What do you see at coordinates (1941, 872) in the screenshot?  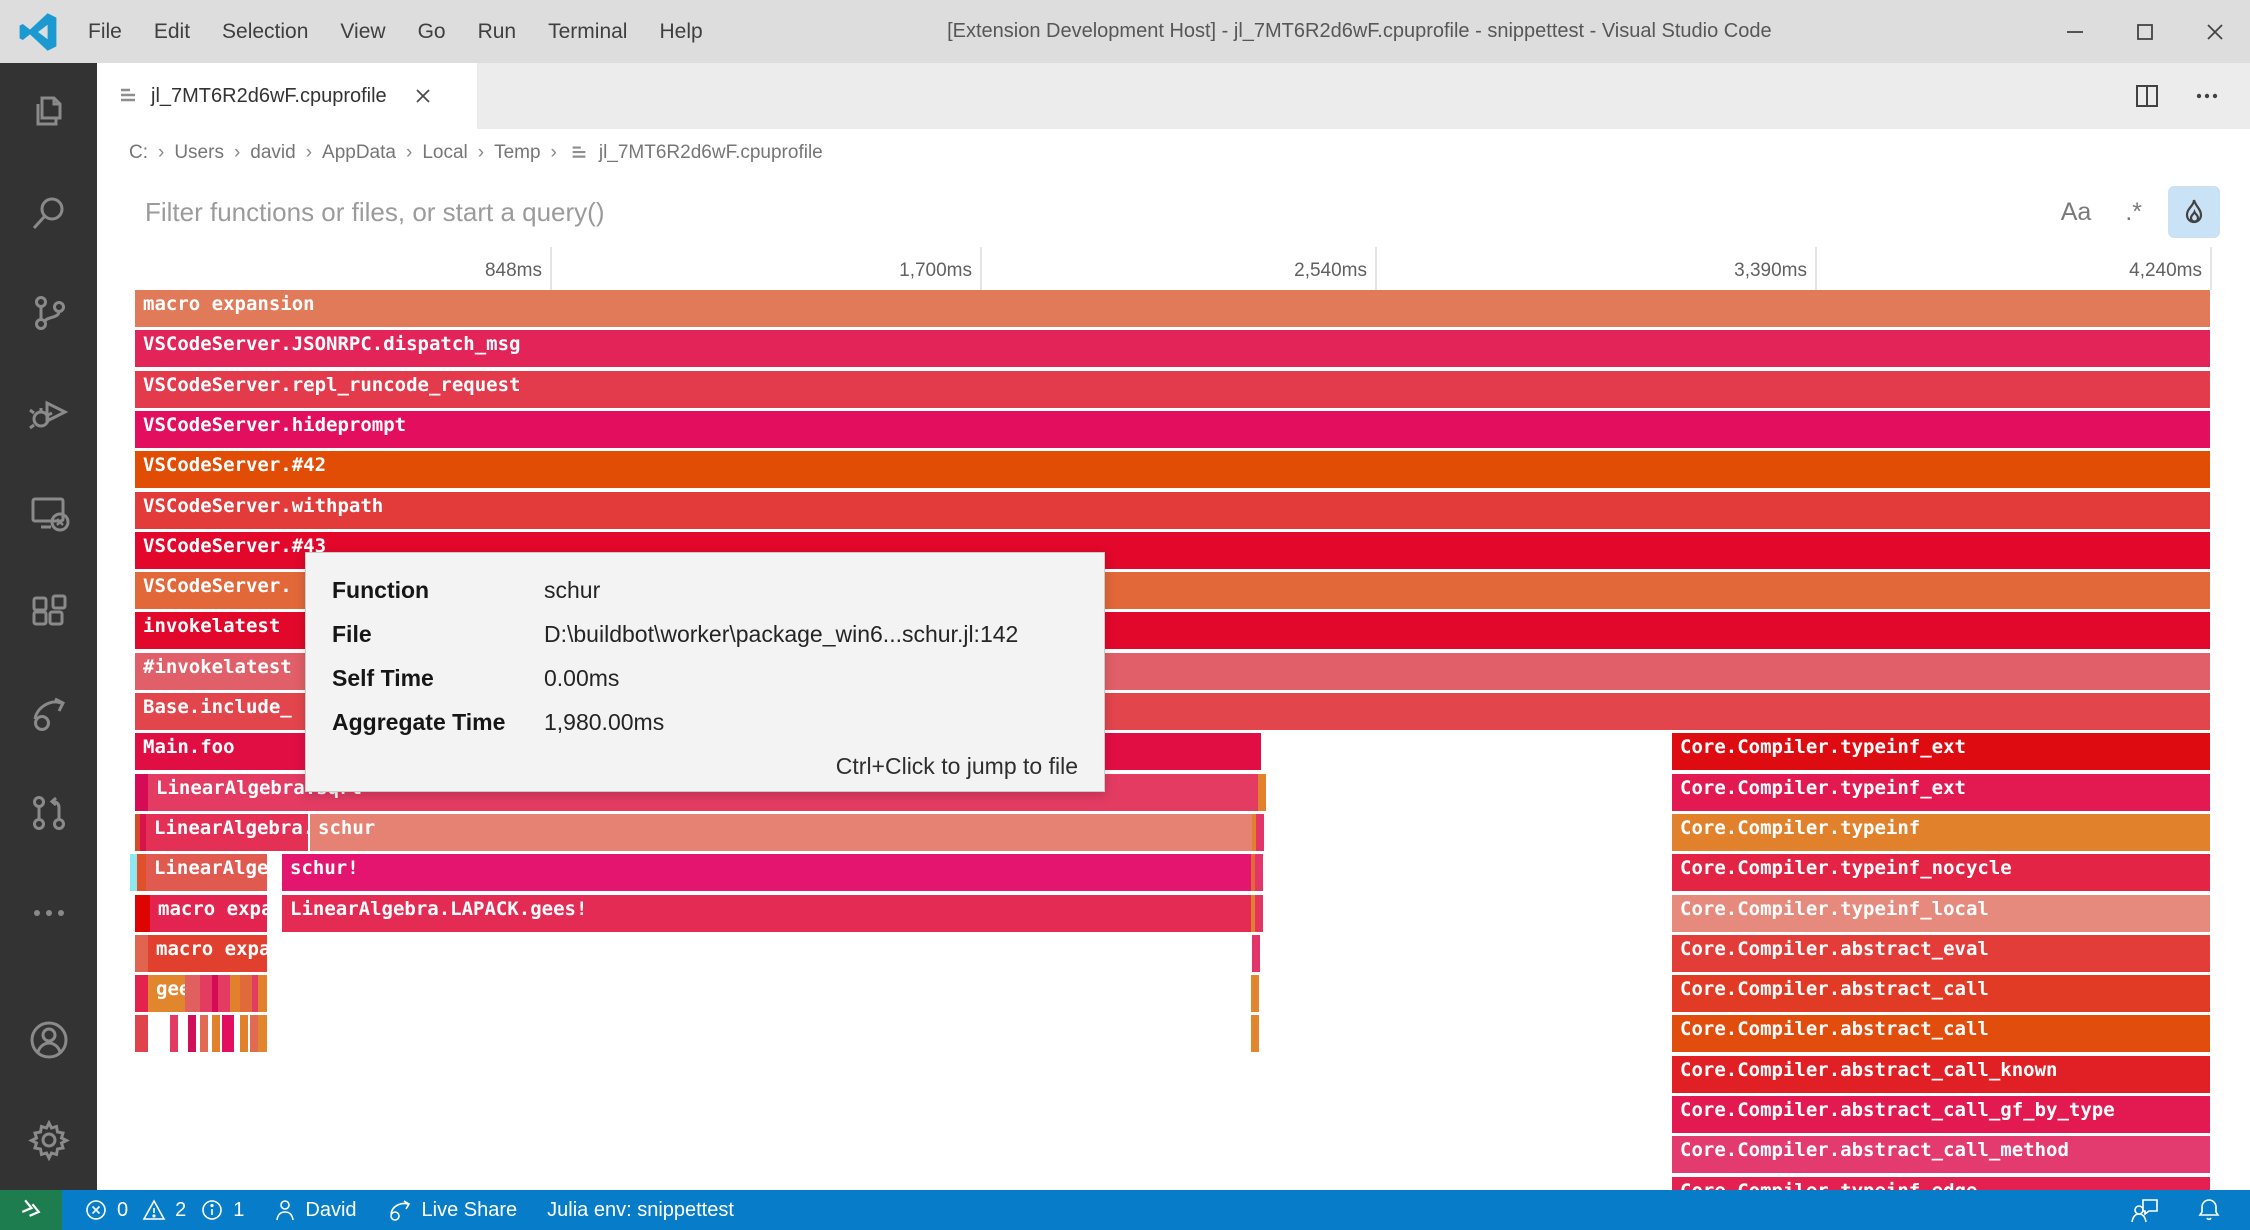 I see `flame-bar-core-compiler-typeinf-nocycle: Core.Compiler.typeinf_nocycle` at bounding box center [1941, 872].